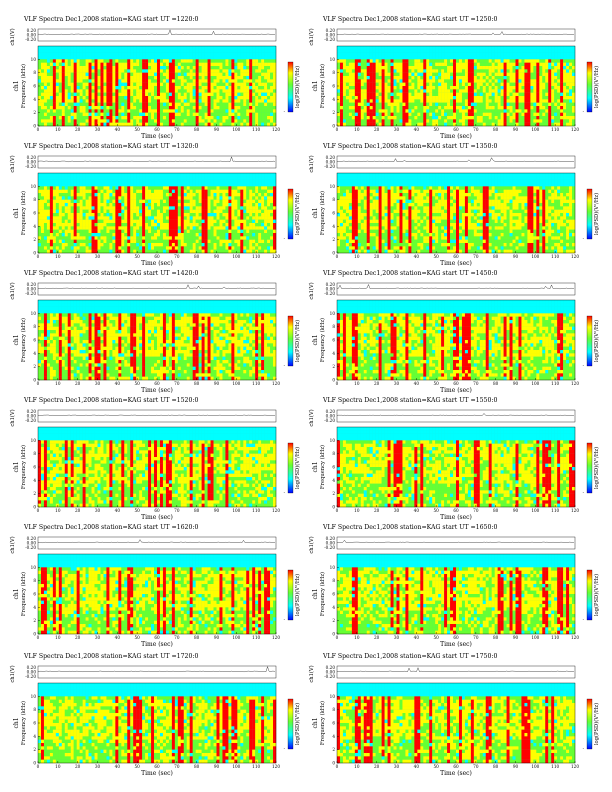  Describe the element at coordinates (333, 239) in the screenshot. I see `y-tick-label: 2` at that location.